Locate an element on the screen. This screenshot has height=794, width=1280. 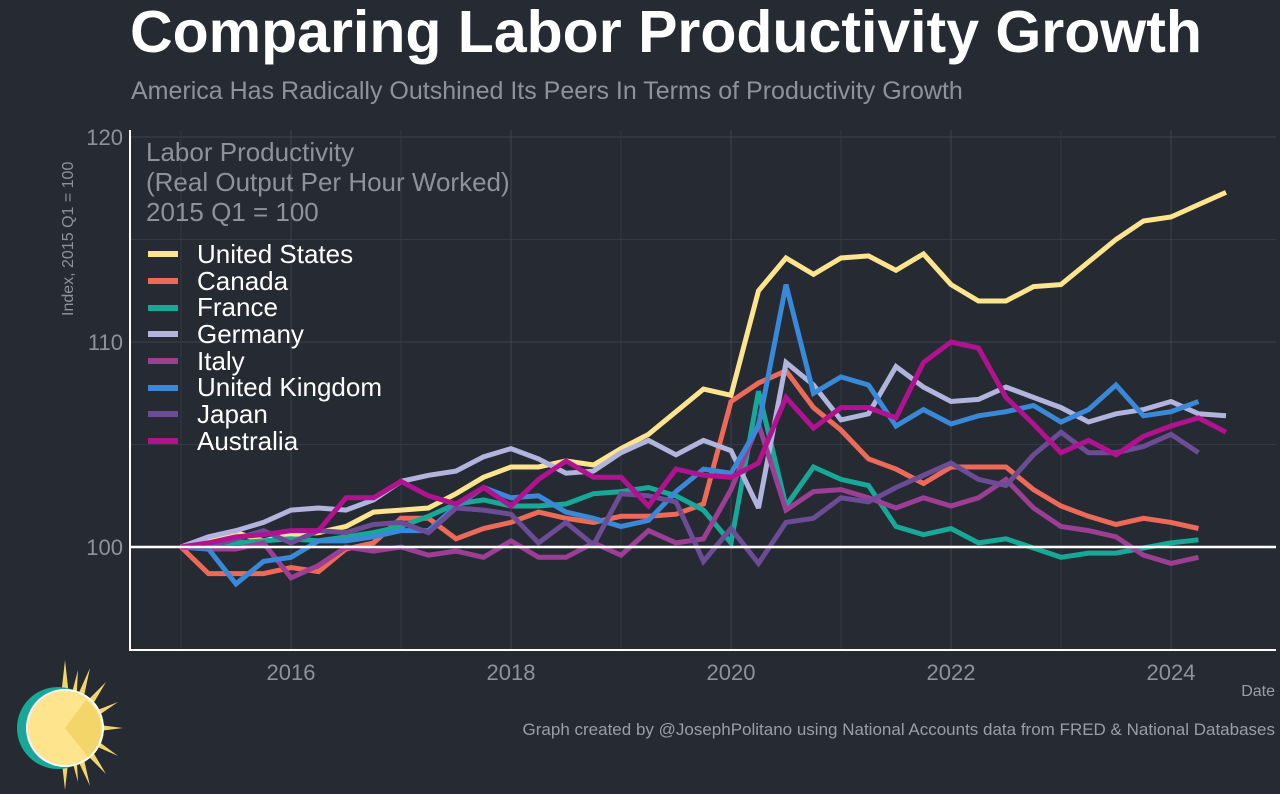
legend-item: United States is located at coordinates (265, 253).